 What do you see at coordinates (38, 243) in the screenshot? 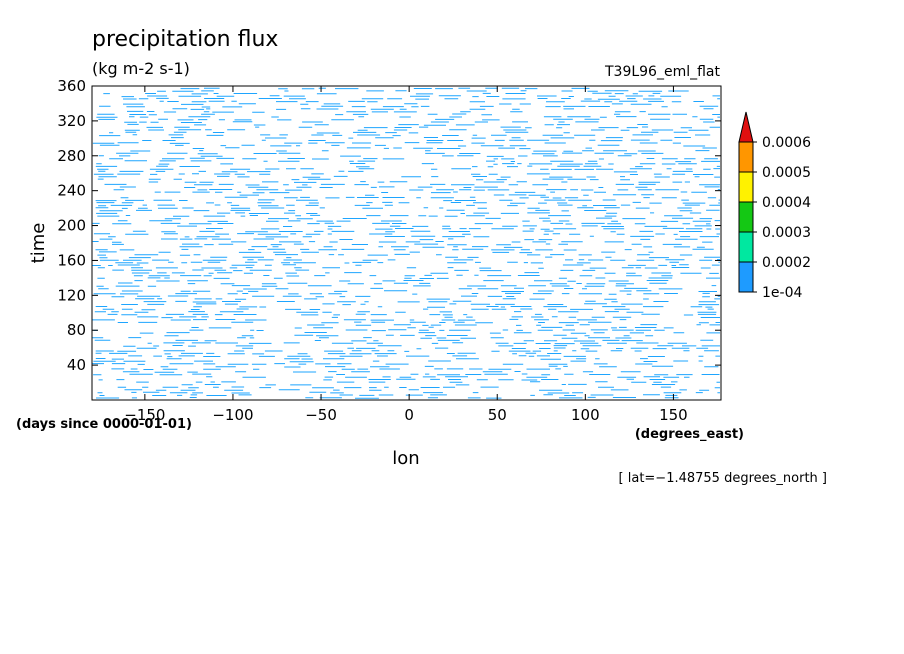
I see `y-axis-label: time` at bounding box center [38, 243].